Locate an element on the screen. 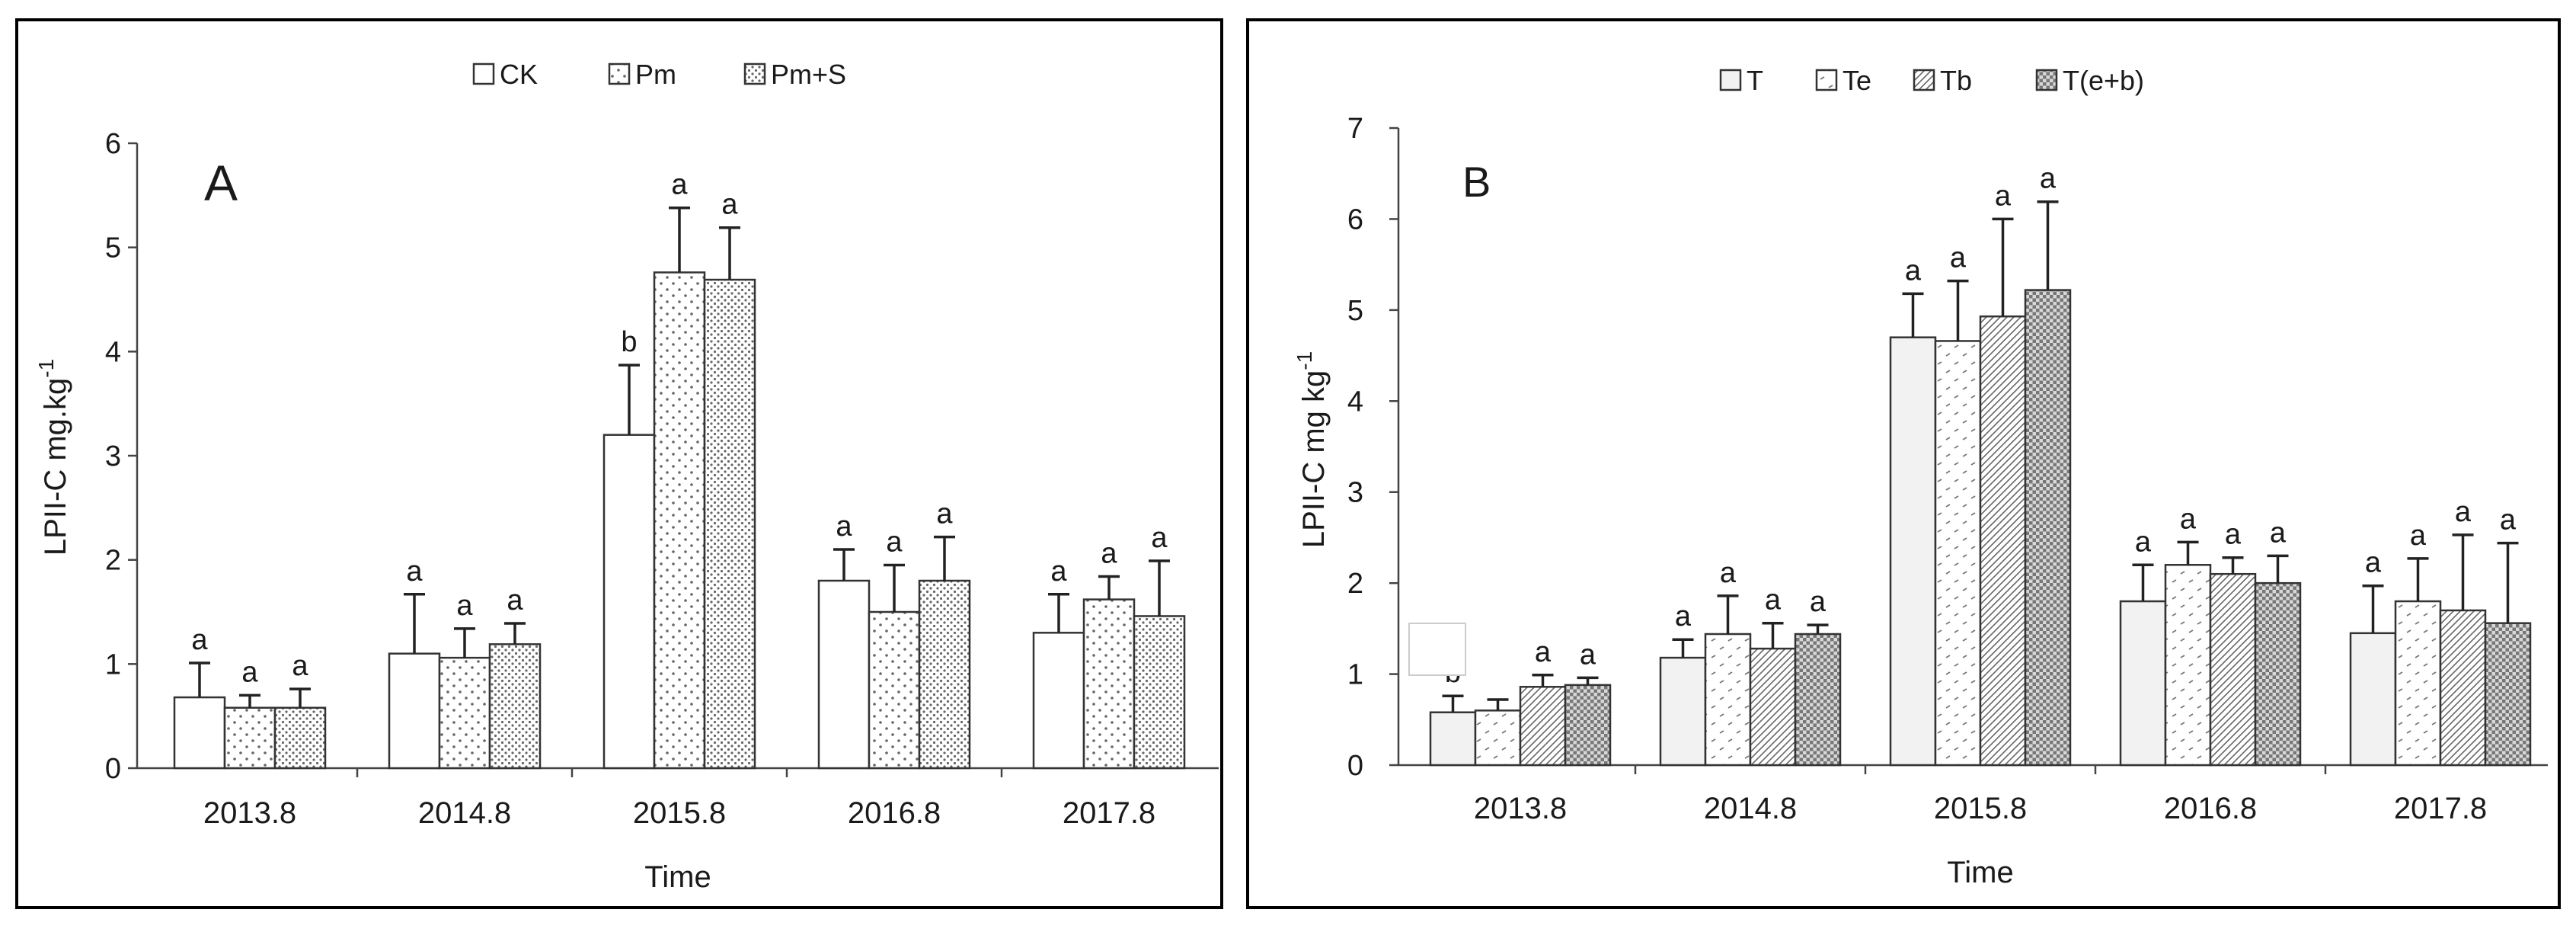 Image resolution: width=2576 pixels, height=932 pixels. legend-label: Pm+S is located at coordinates (808, 74).